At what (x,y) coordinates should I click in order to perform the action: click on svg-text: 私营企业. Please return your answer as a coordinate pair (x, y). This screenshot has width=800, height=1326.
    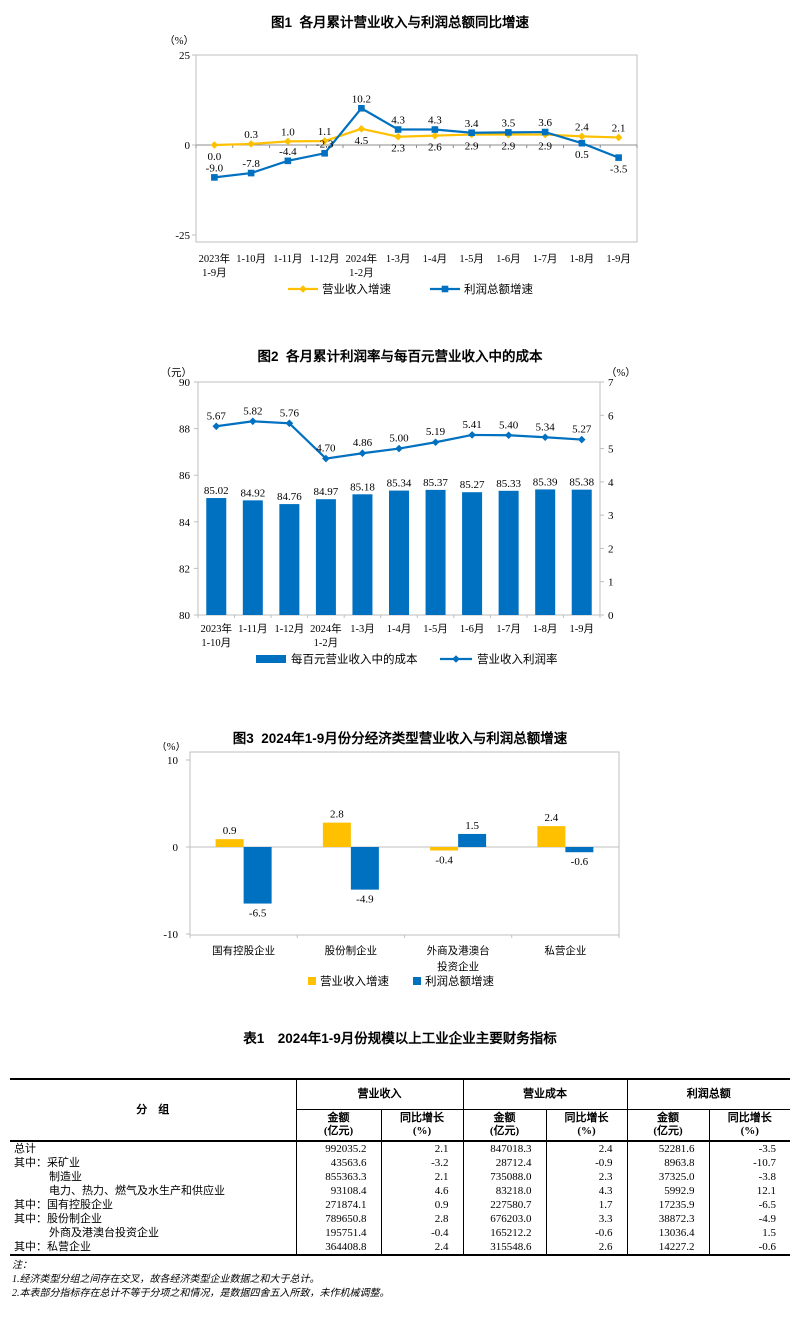
    Looking at the image, I should click on (565, 950).